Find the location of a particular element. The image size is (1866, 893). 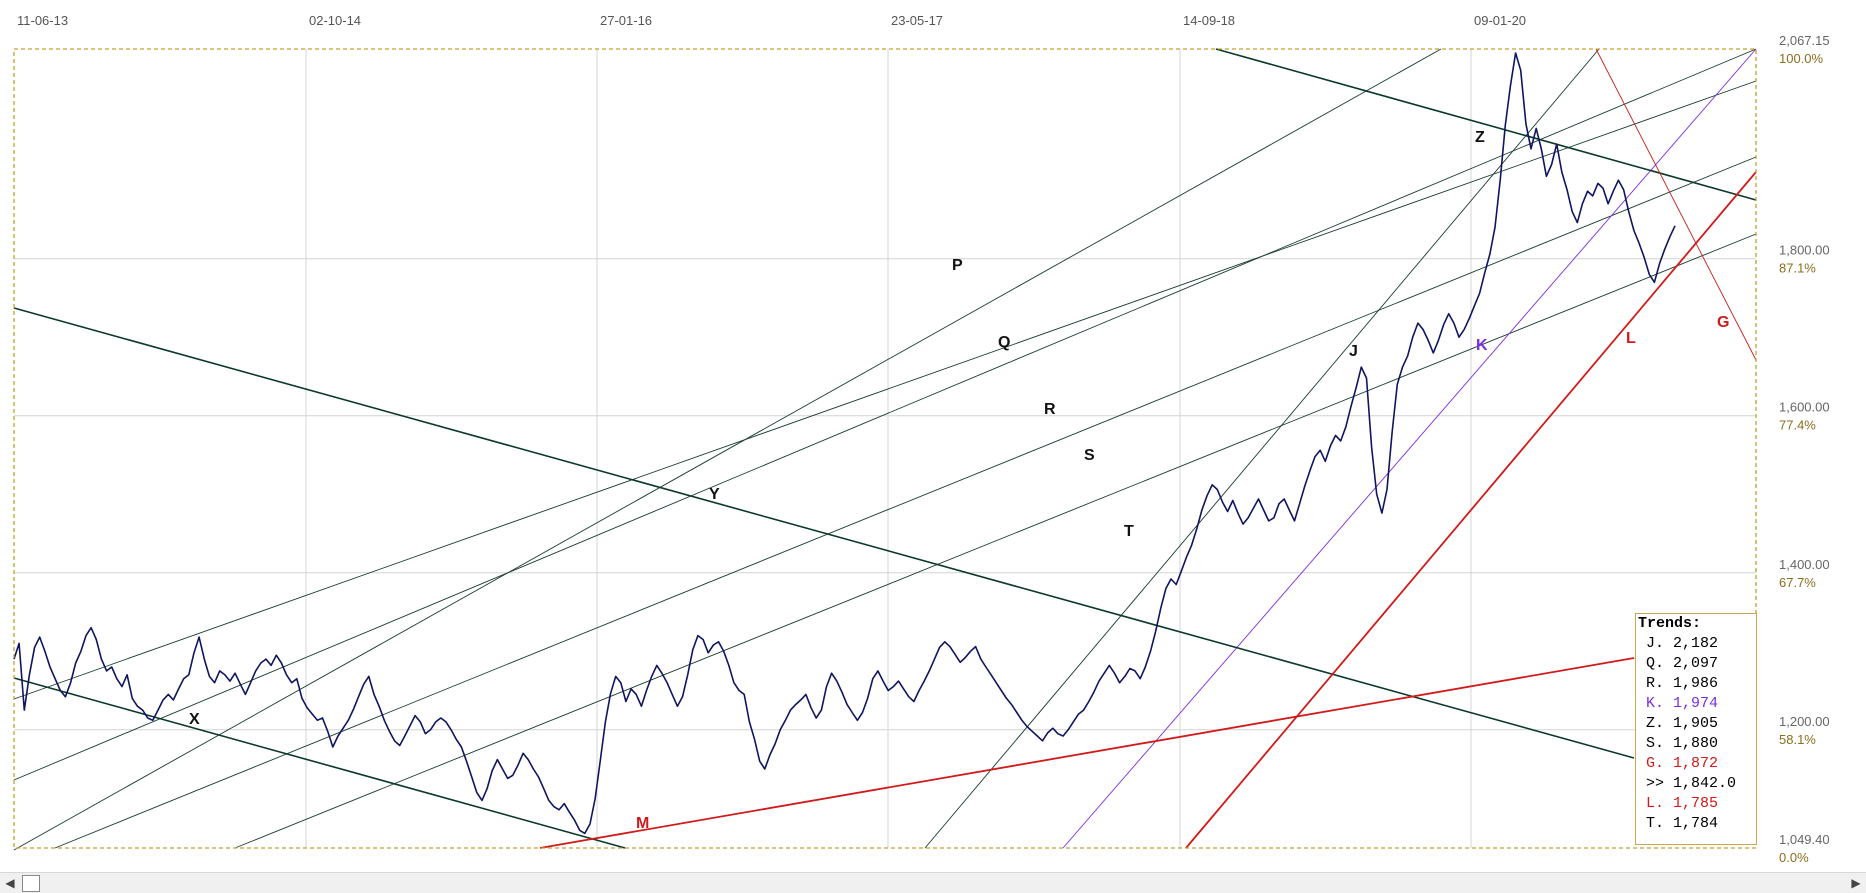

x-tick-label: 09-01-20 is located at coordinates (1500, 20).